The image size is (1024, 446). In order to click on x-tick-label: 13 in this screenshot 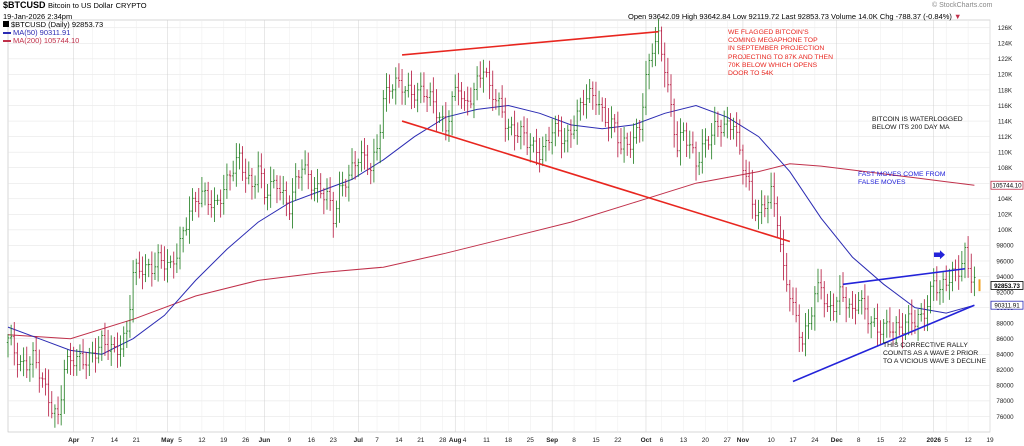, I will do `click(684, 440)`.